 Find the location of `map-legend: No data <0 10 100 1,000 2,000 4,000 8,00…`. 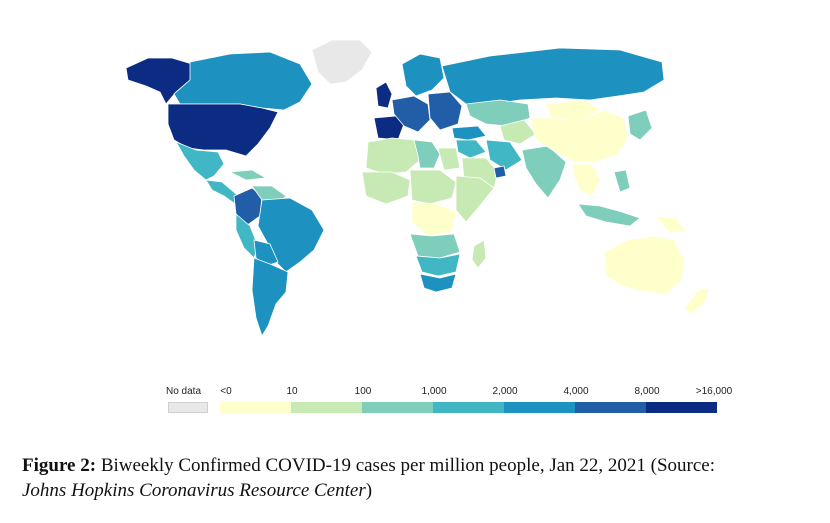

map-legend: No data <0 10 100 1,000 2,000 4,000 8,00… is located at coordinates (449, 401).